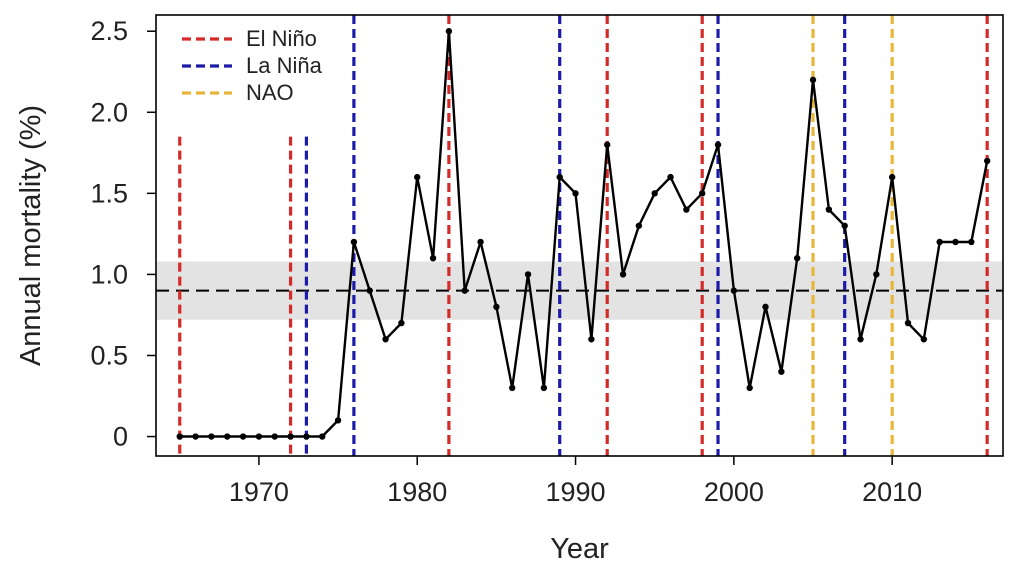 This screenshot has width=1017, height=573. Describe the element at coordinates (109, 274) in the screenshot. I see `y-tick-label: 1.0` at that location.